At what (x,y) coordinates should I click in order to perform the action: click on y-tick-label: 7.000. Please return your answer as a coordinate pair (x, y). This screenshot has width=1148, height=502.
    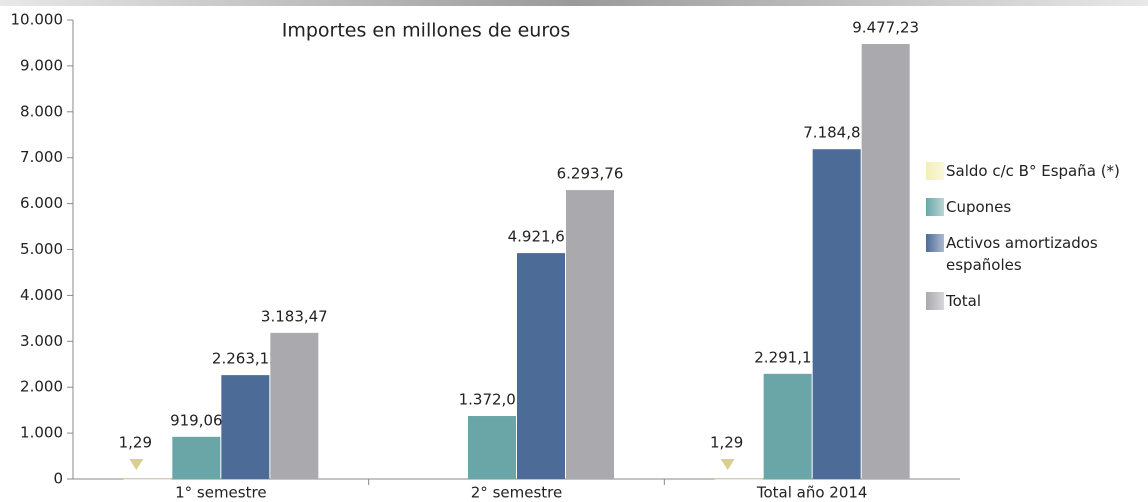
    Looking at the image, I should click on (41, 157).